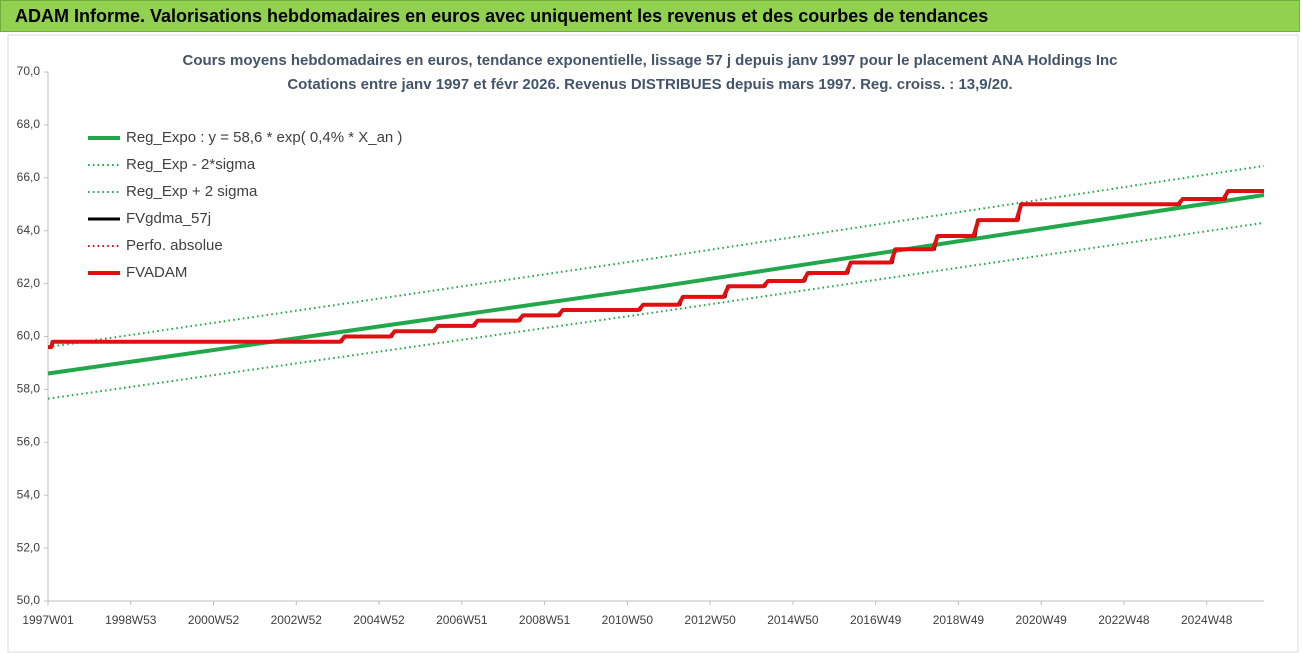 This screenshot has width=1302, height=653. What do you see at coordinates (462, 620) in the screenshot?
I see `x-tick-label: 2006W51` at bounding box center [462, 620].